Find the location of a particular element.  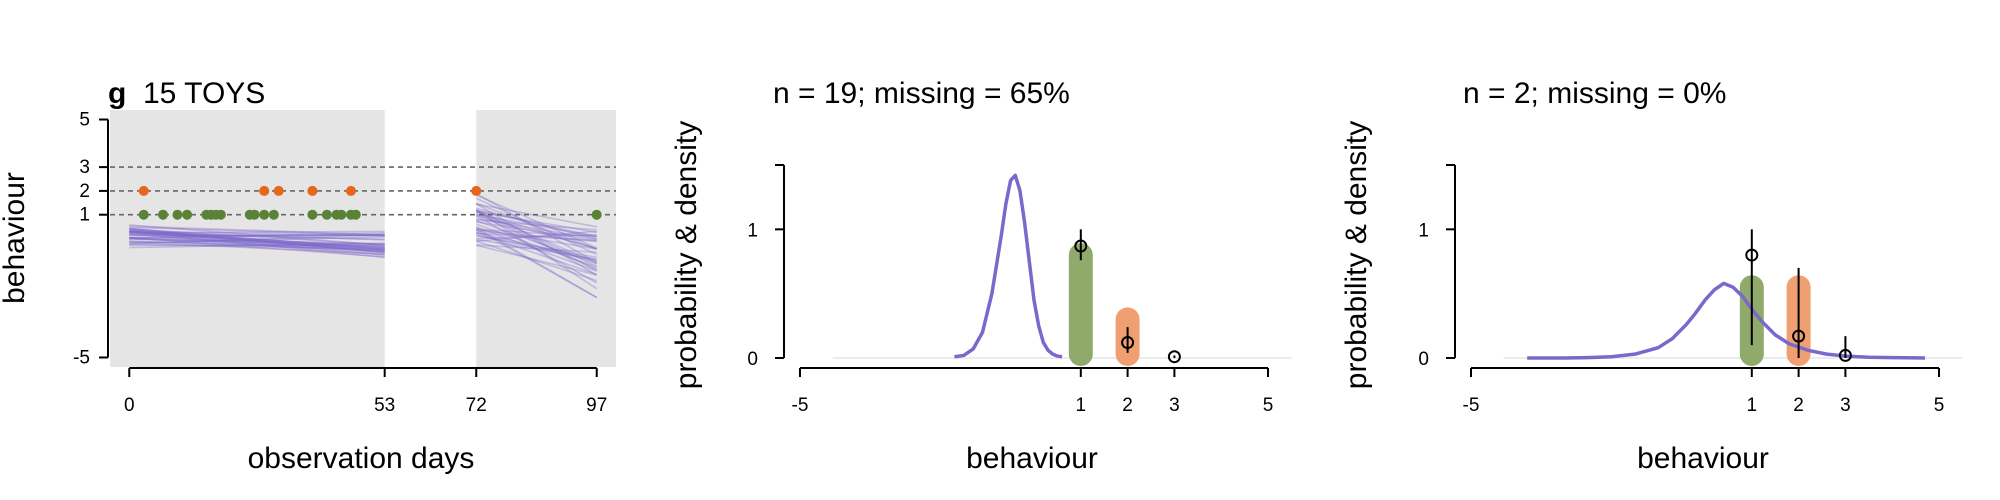

panel-g-ylabel: behaviour is located at coordinates (15, 238).